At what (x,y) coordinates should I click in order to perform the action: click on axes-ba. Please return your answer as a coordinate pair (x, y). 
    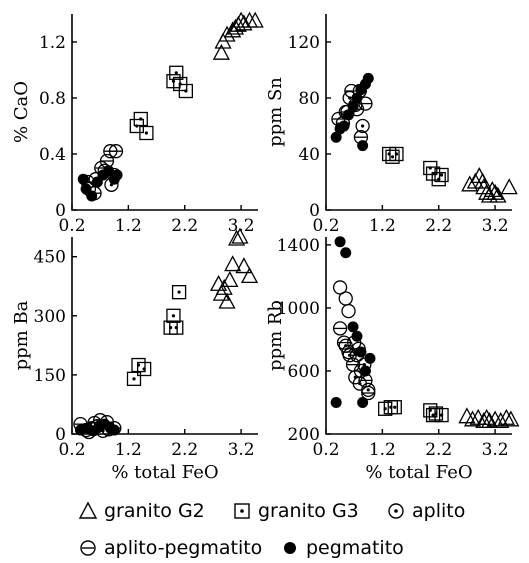
    Looking at the image, I should click on (164, 336).